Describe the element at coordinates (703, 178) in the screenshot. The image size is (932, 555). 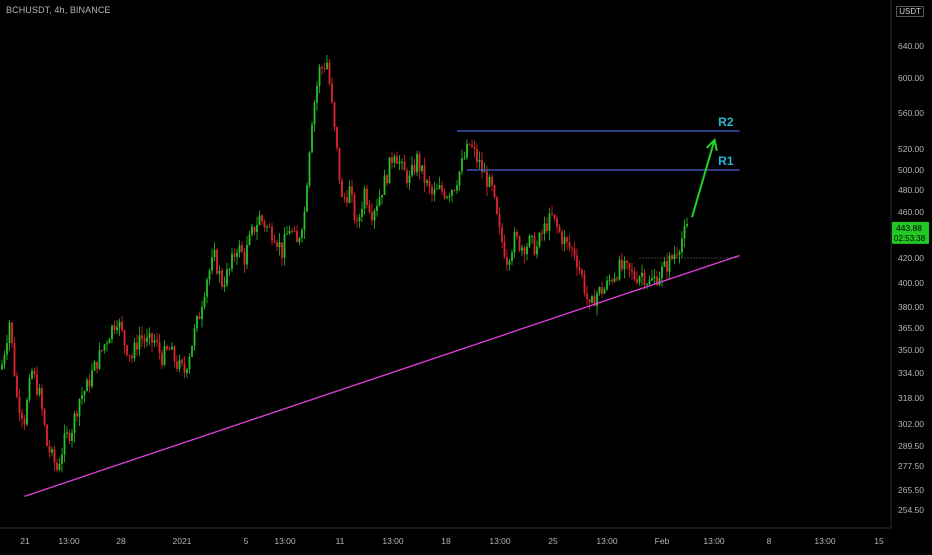
I see `projection-arrow-shaft` at that location.